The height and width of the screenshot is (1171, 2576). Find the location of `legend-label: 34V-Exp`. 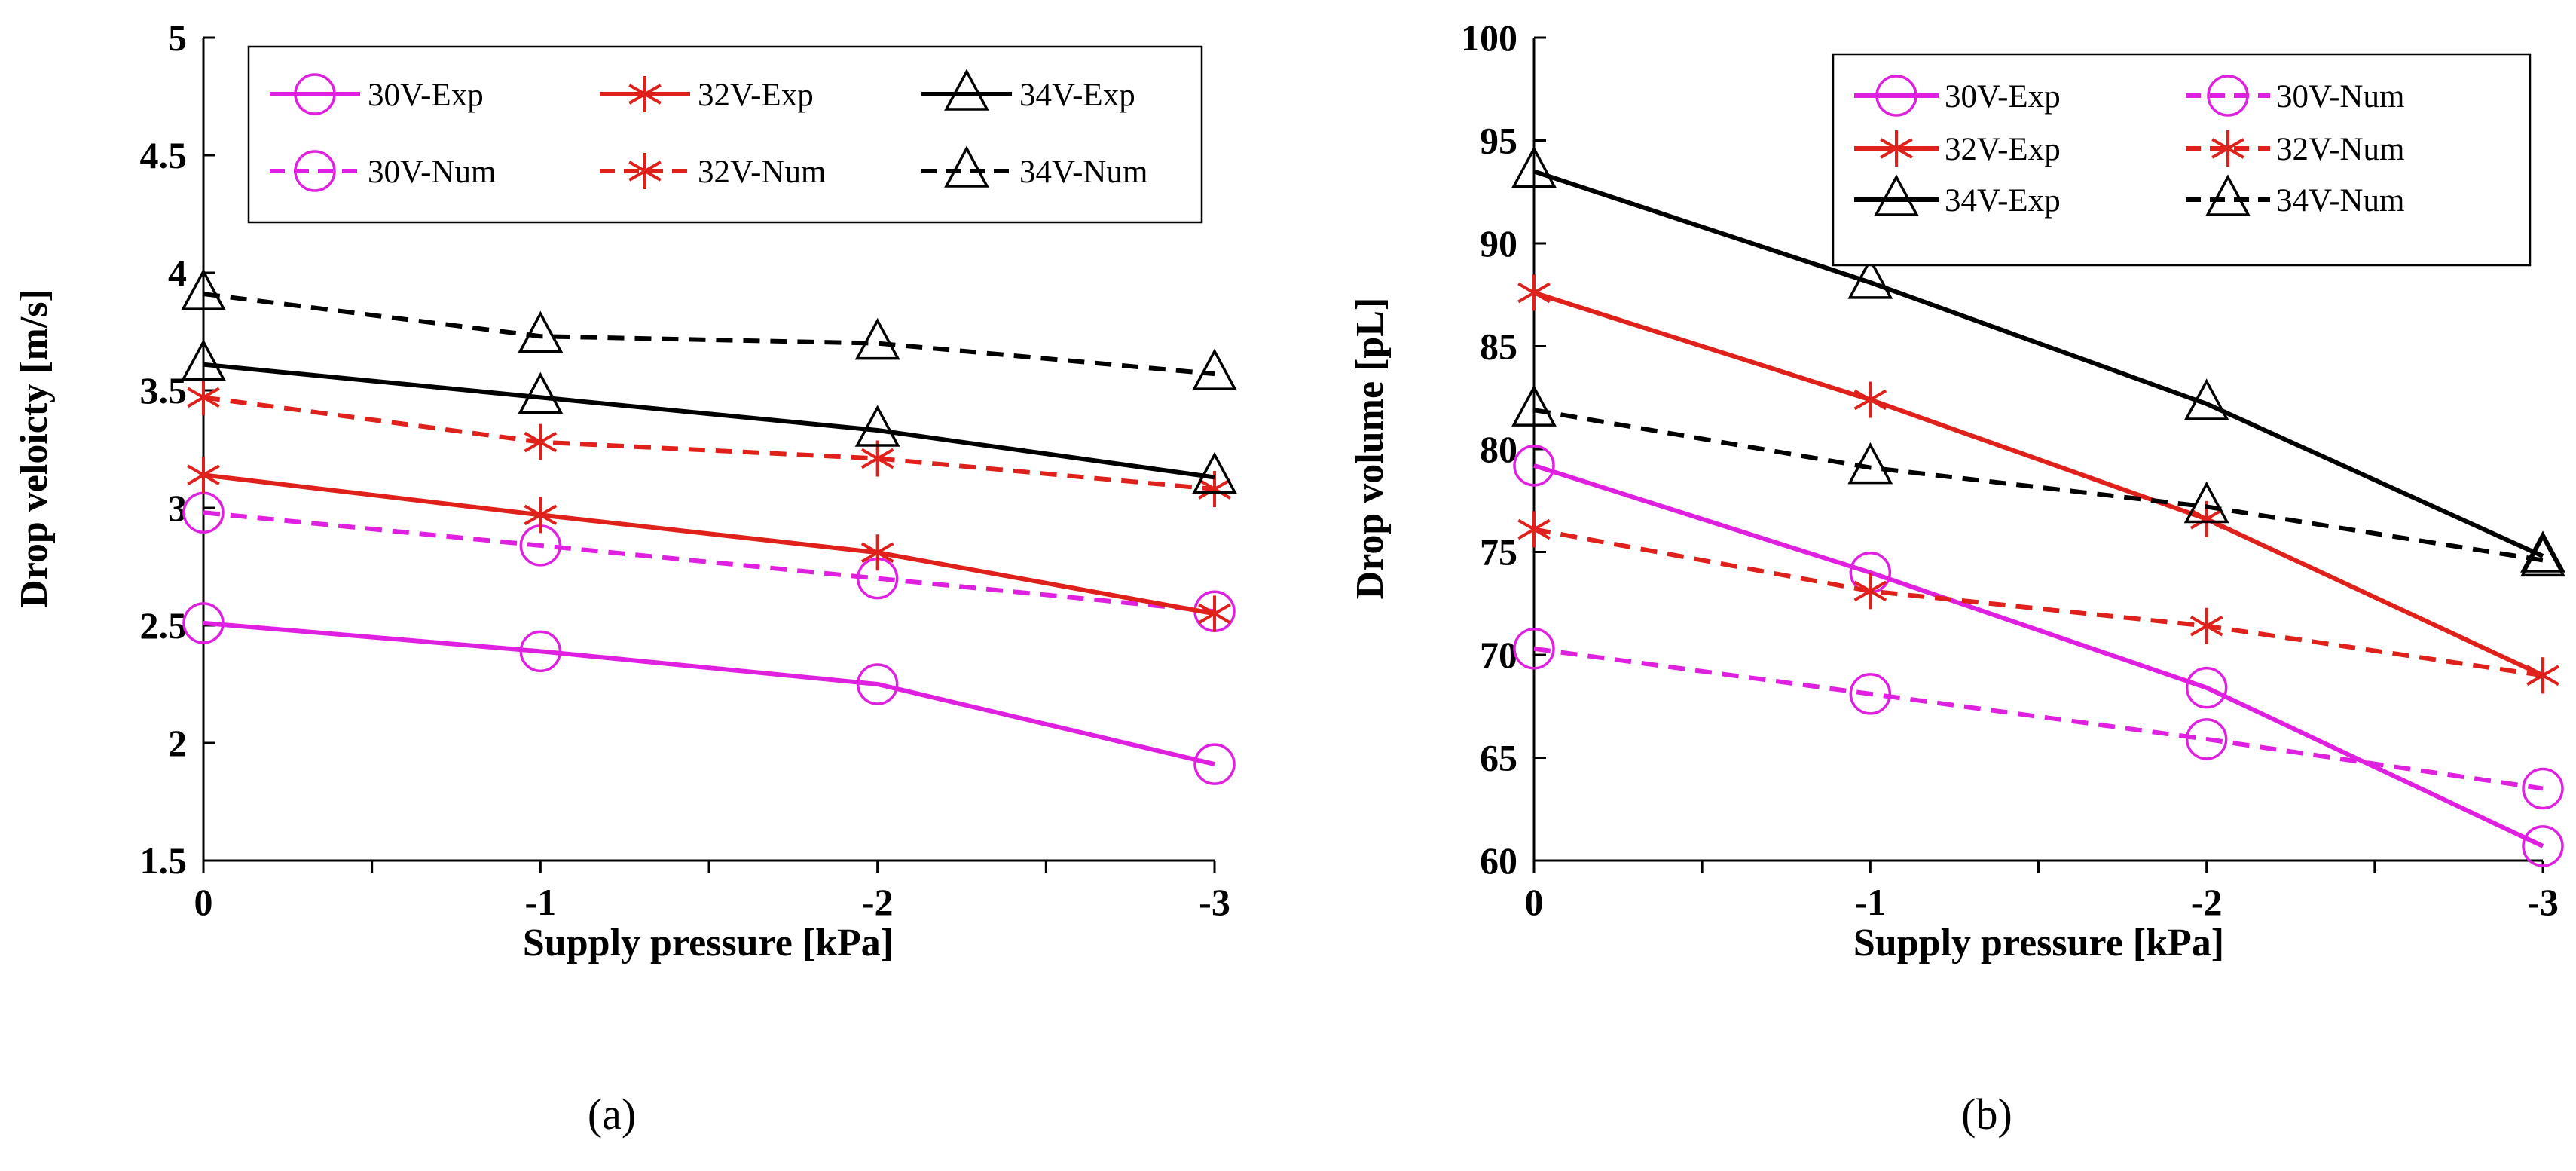

legend-label: 34V-Exp is located at coordinates (2003, 201).